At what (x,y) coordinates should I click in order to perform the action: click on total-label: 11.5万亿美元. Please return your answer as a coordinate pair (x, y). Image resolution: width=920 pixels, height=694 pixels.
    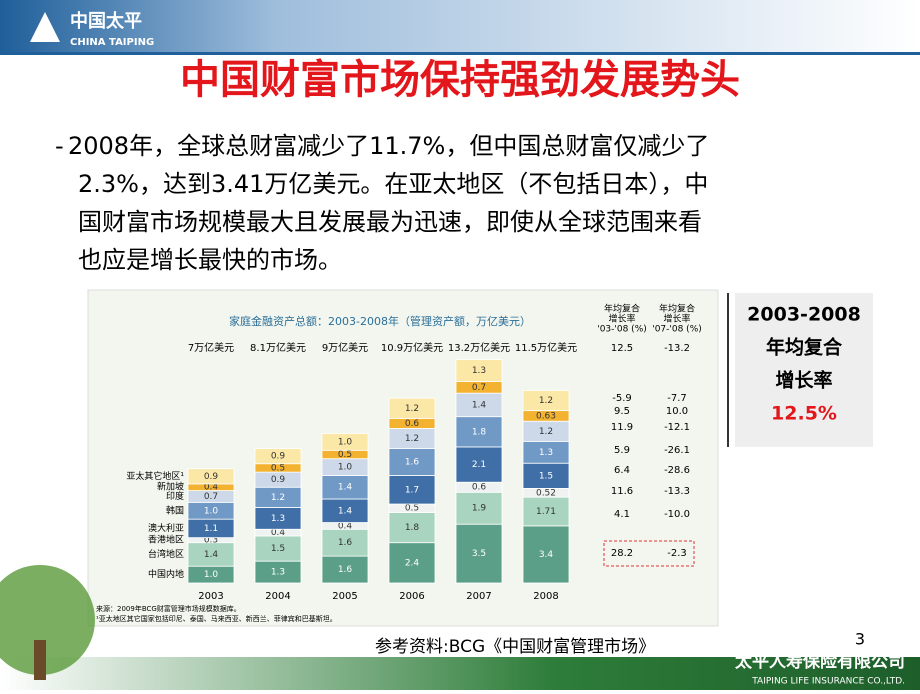
    Looking at the image, I should click on (546, 347).